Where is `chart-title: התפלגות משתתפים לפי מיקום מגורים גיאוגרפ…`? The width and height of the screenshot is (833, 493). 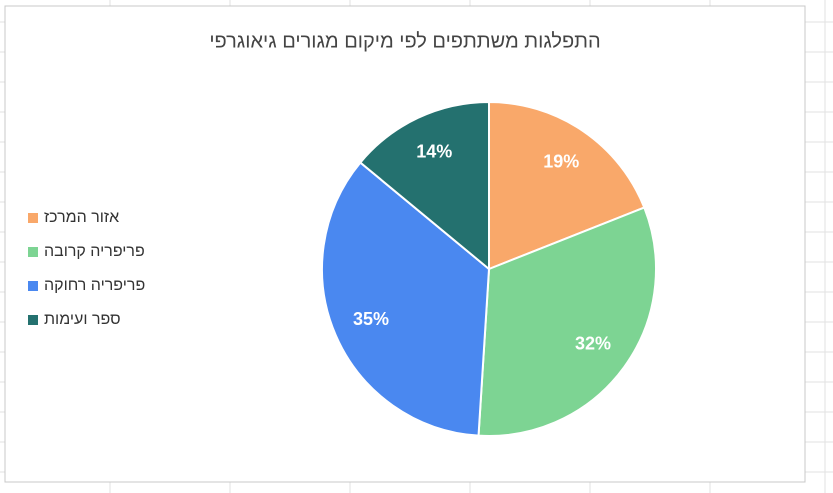
chart-title: התפלגות משתתפים לפי מיקום מגורים גיאוגרפ… is located at coordinates (404, 41).